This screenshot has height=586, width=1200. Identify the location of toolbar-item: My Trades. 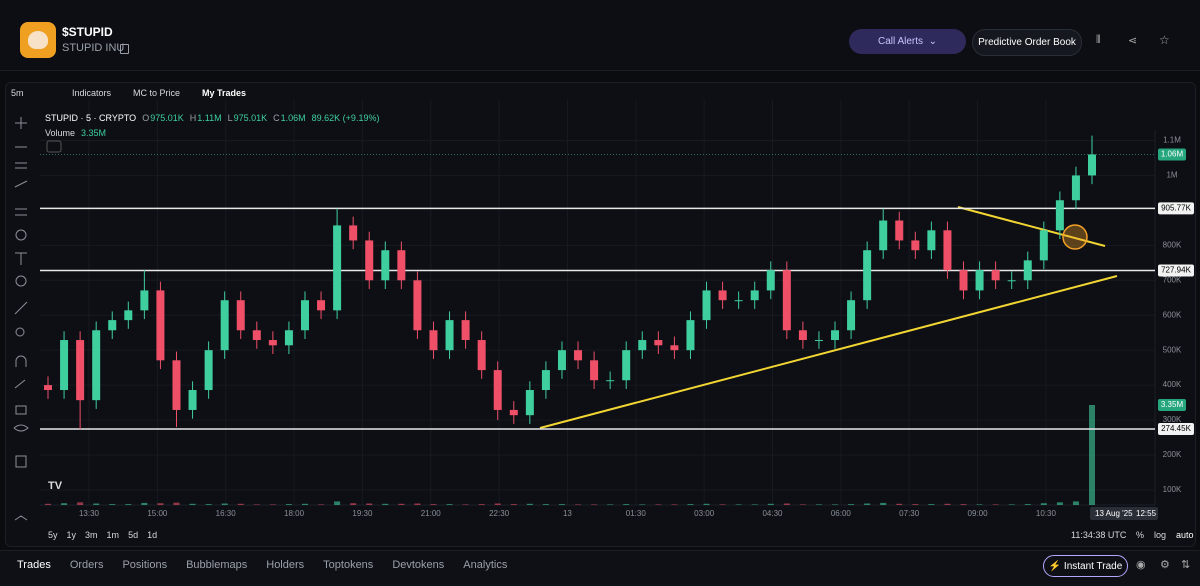
(224, 93).